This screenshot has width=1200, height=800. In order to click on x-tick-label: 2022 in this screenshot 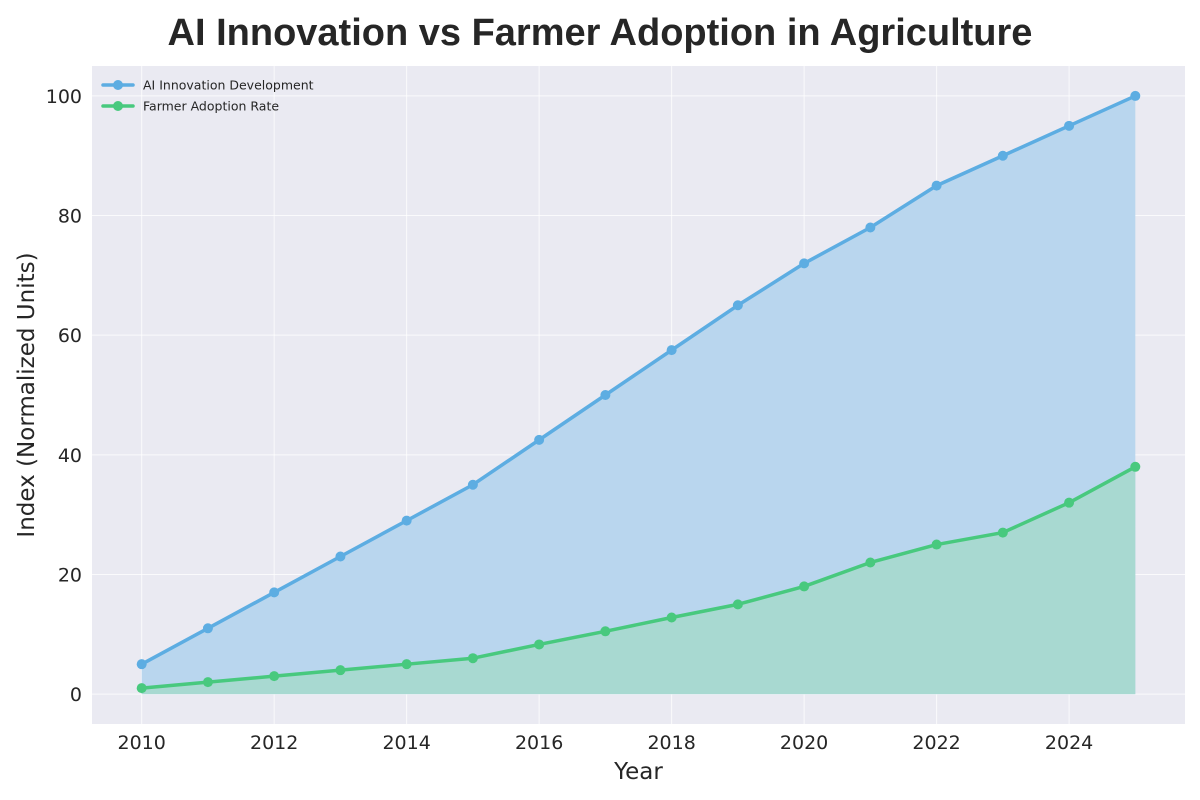, I will do `click(936, 743)`.